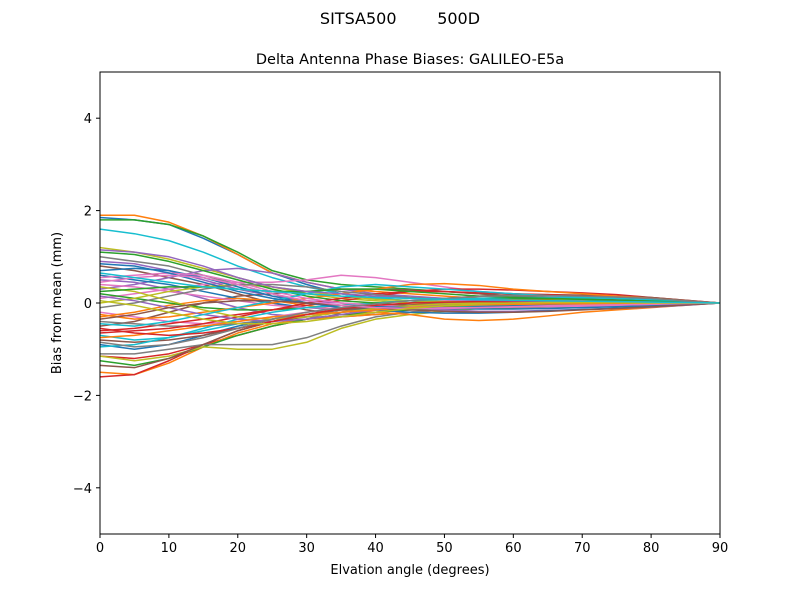  Describe the element at coordinates (238, 548) in the screenshot. I see `x-tick-label: 20` at that location.